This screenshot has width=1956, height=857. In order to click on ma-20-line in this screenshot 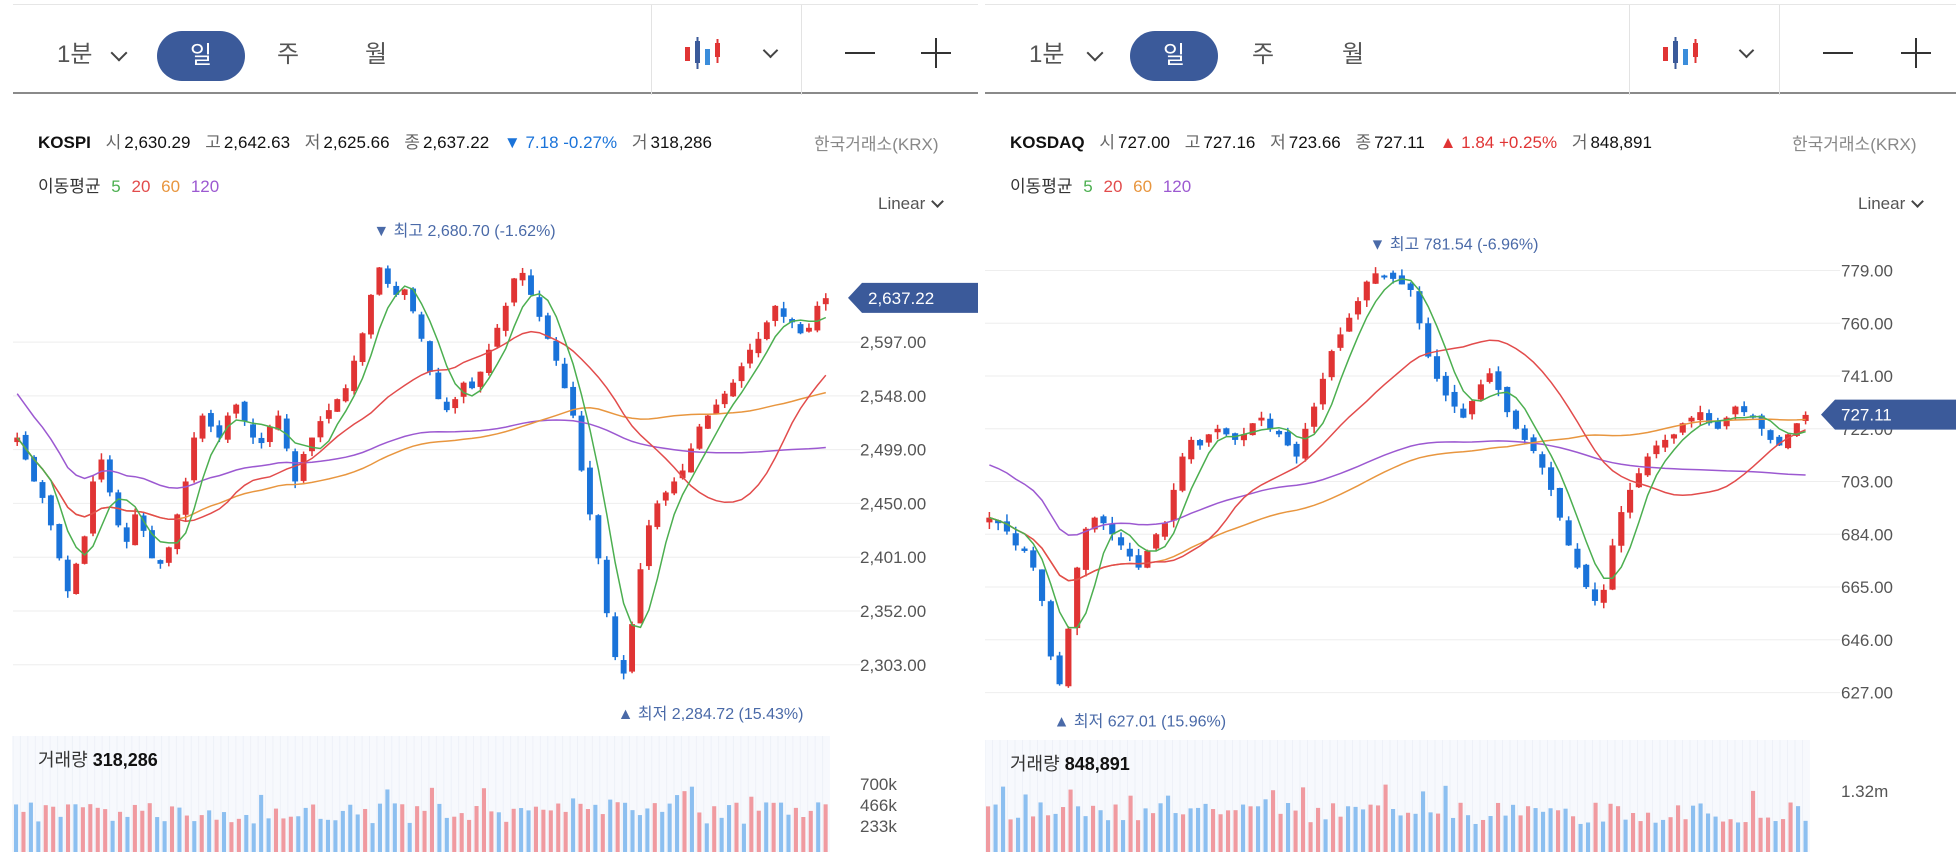, I will do `click(421, 426)`.